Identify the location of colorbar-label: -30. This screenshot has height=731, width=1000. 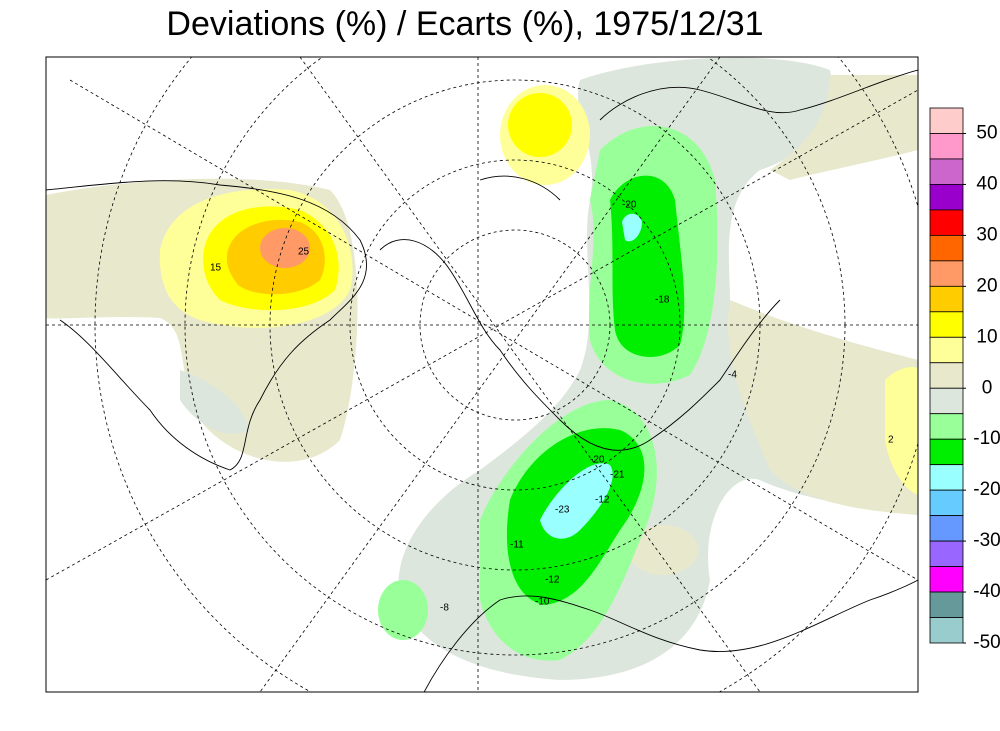
(986, 540).